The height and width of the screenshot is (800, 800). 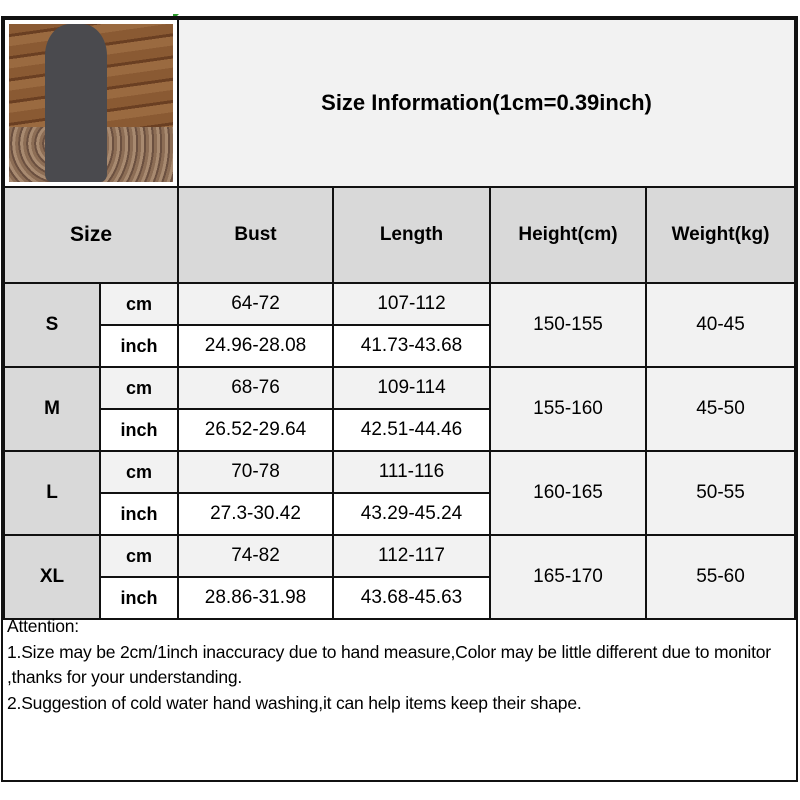 I want to click on length-cm: 111-116, so click(x=411, y=472).